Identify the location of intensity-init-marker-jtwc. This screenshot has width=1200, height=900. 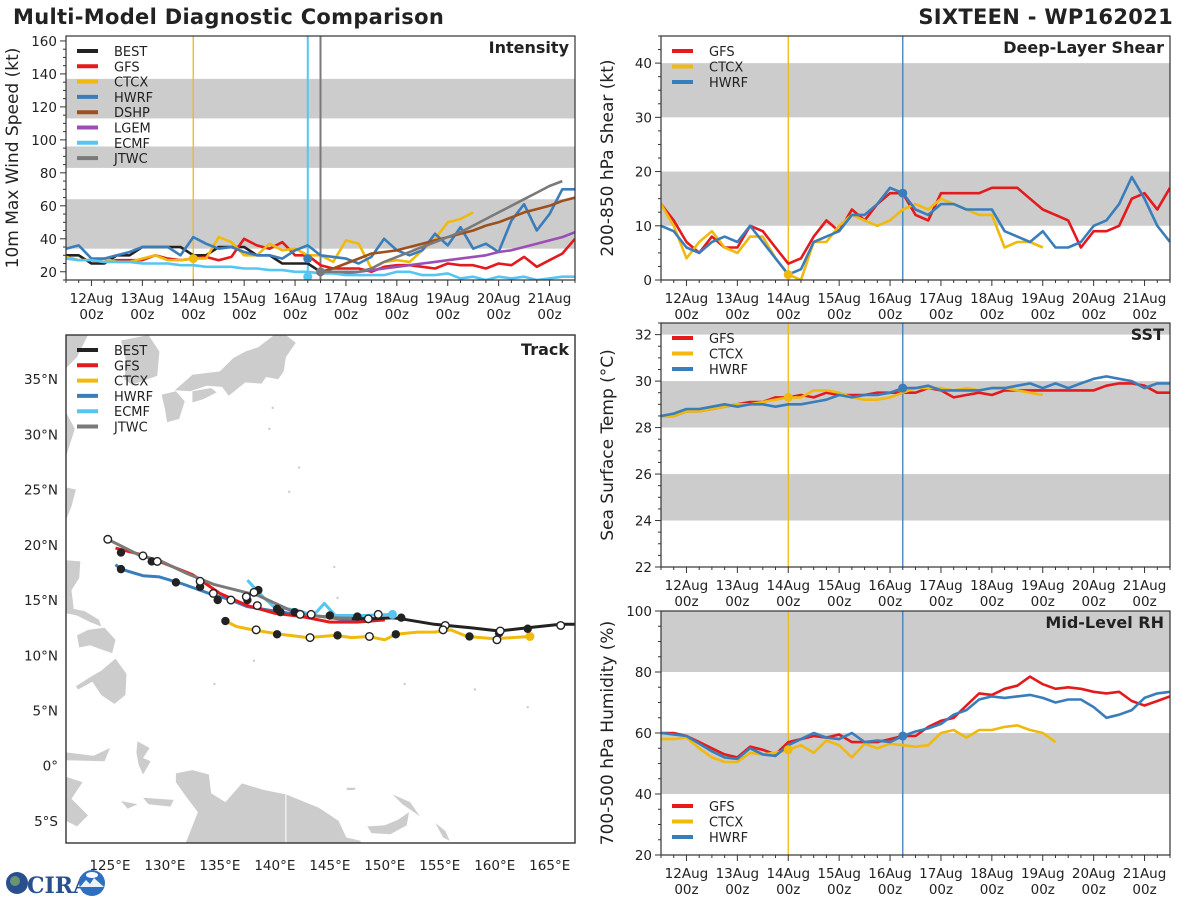
(320, 272).